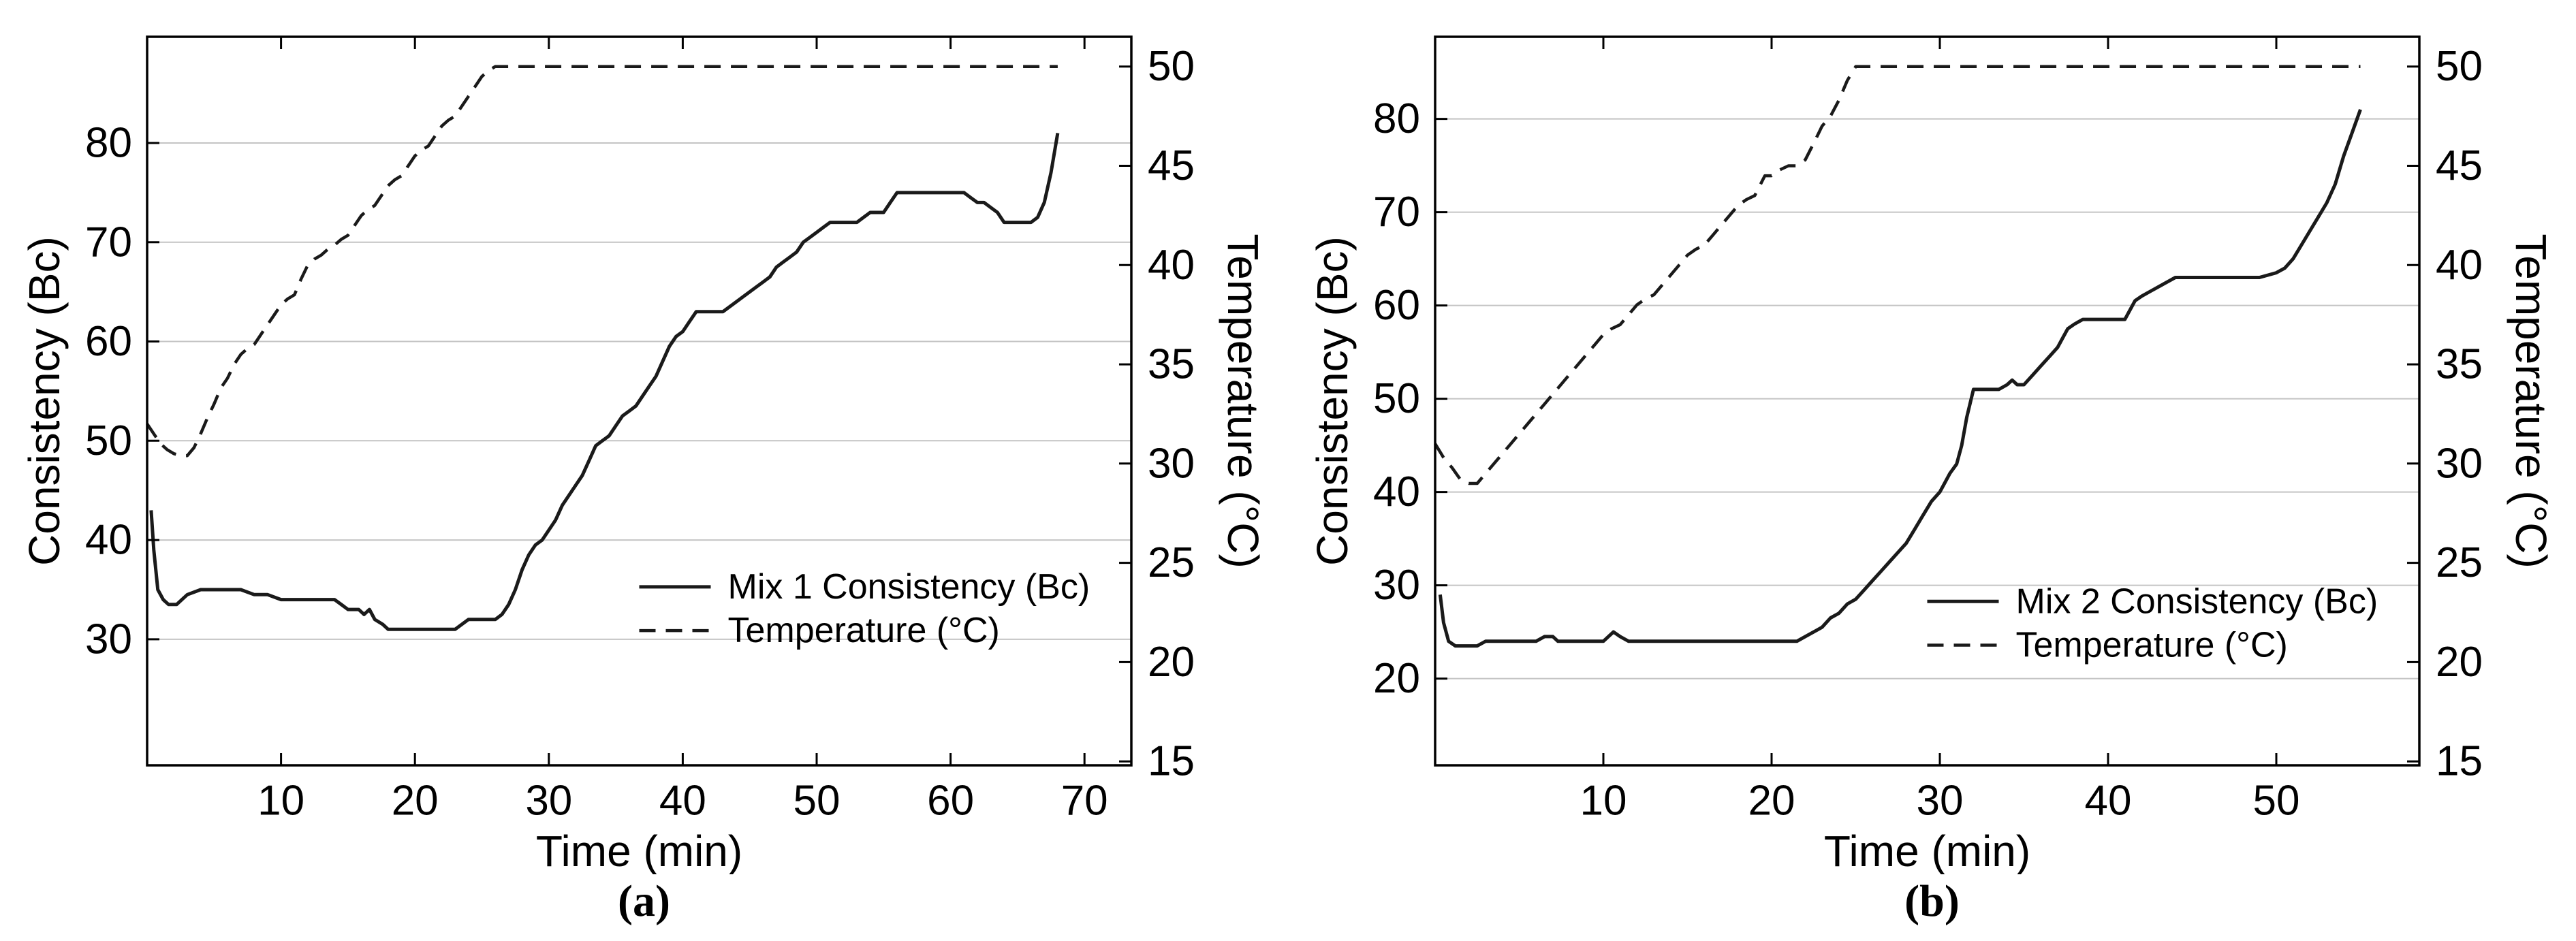 This screenshot has height=941, width=2576. What do you see at coordinates (1396, 678) in the screenshot?
I see `left-tick-label: 20` at bounding box center [1396, 678].